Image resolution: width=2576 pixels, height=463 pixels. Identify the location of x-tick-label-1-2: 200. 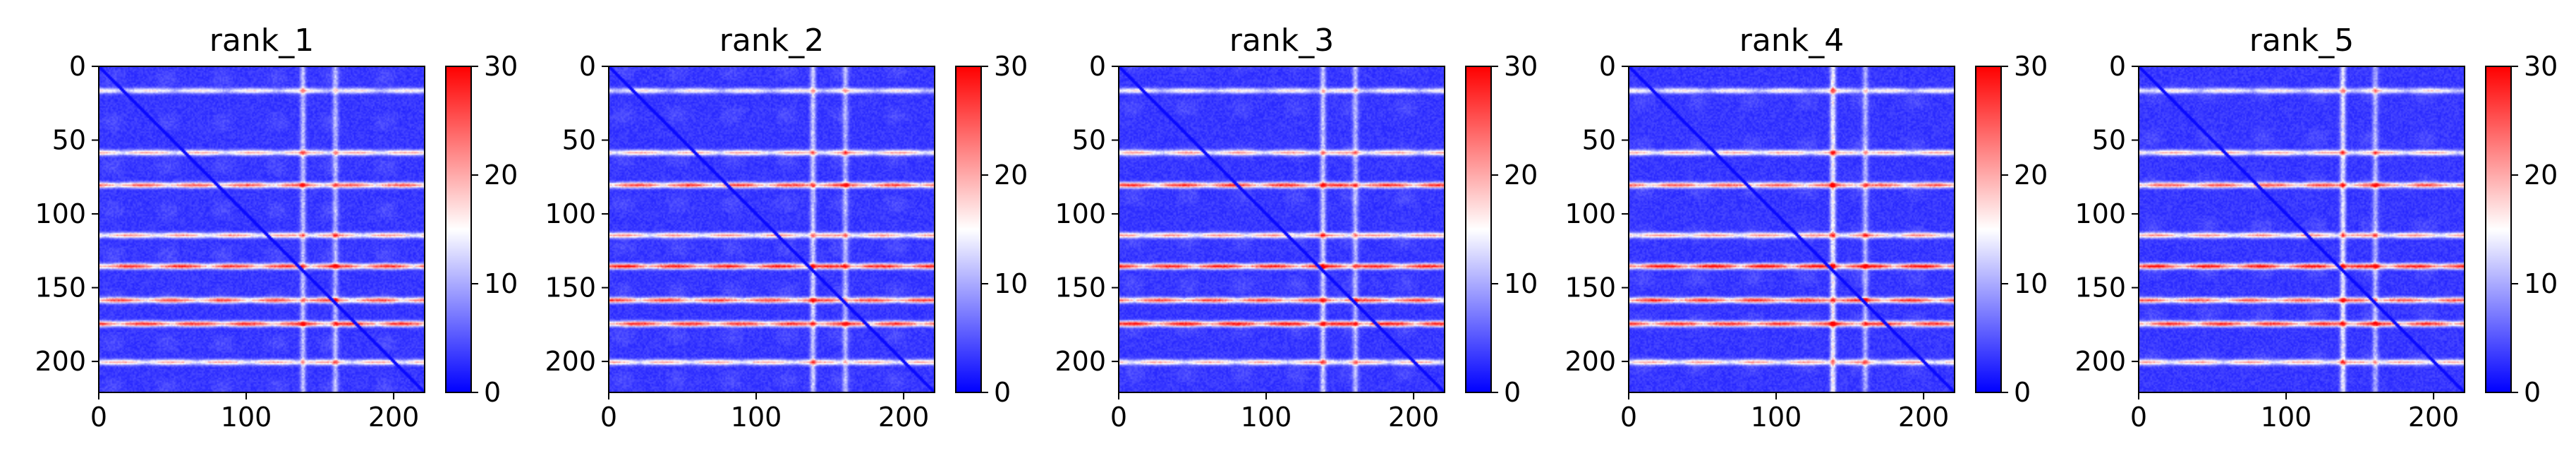
(394, 417).